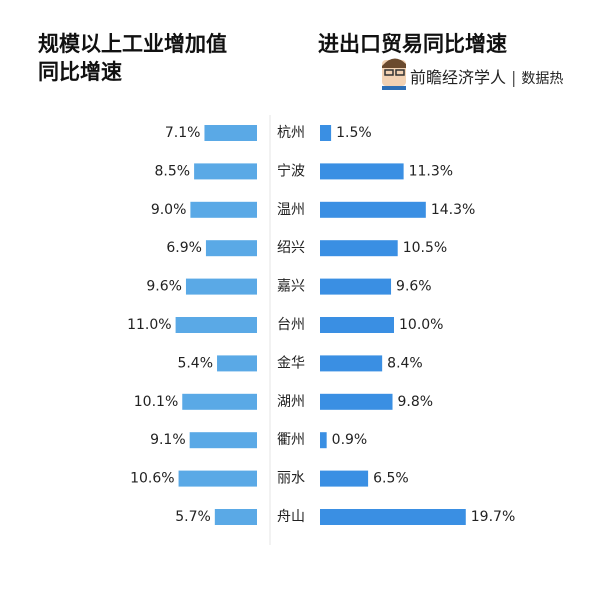 The width and height of the screenshot is (600, 600). I want to click on value-label: 19.7%, so click(493, 517).